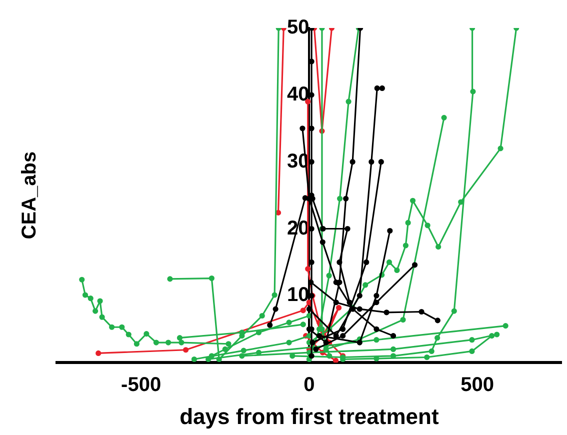 This screenshot has width=567, height=435. What do you see at coordinates (298, 295) in the screenshot?
I see `y-tick-label: 10` at bounding box center [298, 295].